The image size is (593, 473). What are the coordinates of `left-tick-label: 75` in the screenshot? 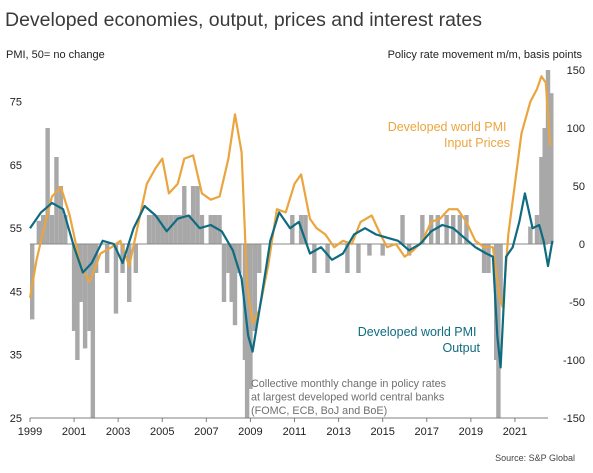 It's located at (16, 103).